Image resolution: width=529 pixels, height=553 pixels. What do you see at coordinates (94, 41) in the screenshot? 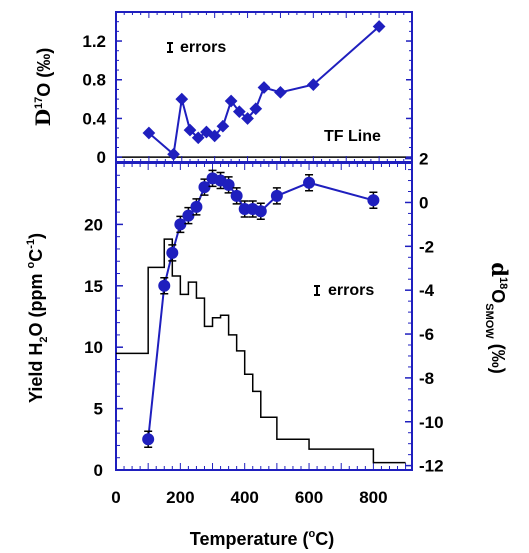
I see `upper-y-tick-label: 1.2` at bounding box center [94, 41].